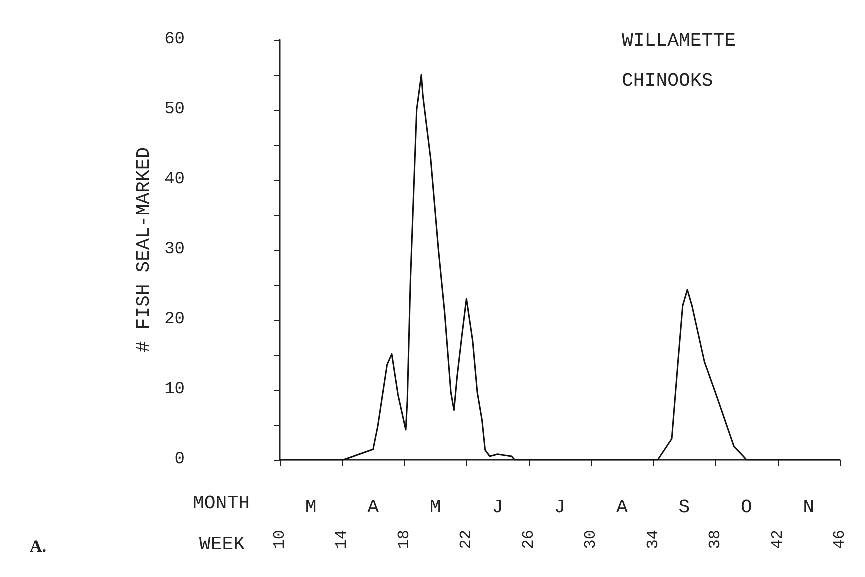 Image resolution: width=865 pixels, height=577 pixels. What do you see at coordinates (684, 507) in the screenshot?
I see `text: S` at bounding box center [684, 507].